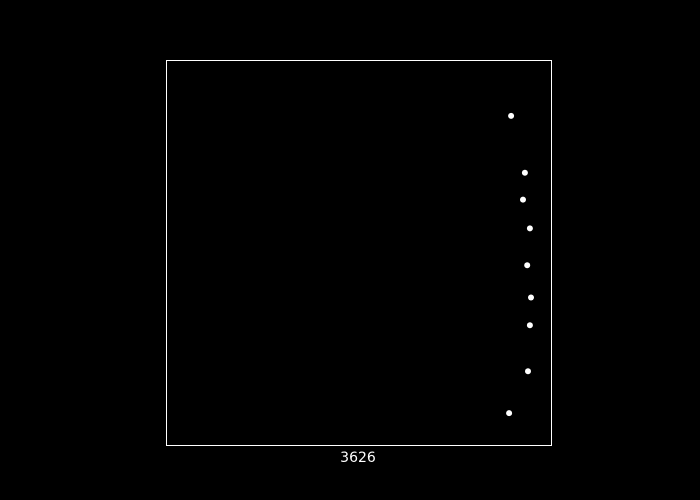 Image resolution: width=700 pixels, height=500 pixels. Describe the element at coordinates (358, 458) in the screenshot. I see `x-axis-label: 3626` at that location.